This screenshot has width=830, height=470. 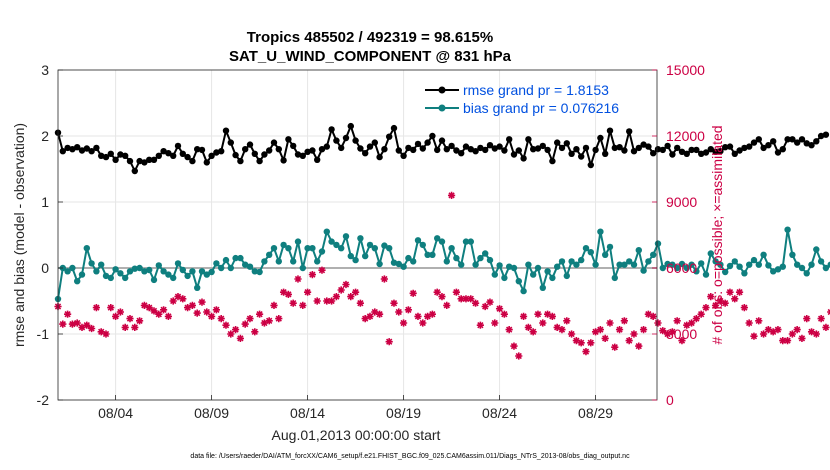 What do you see at coordinates (678, 235) in the screenshot?
I see `y-axis-right: 0 3000 6000 9000 12000 15000` at bounding box center [678, 235].